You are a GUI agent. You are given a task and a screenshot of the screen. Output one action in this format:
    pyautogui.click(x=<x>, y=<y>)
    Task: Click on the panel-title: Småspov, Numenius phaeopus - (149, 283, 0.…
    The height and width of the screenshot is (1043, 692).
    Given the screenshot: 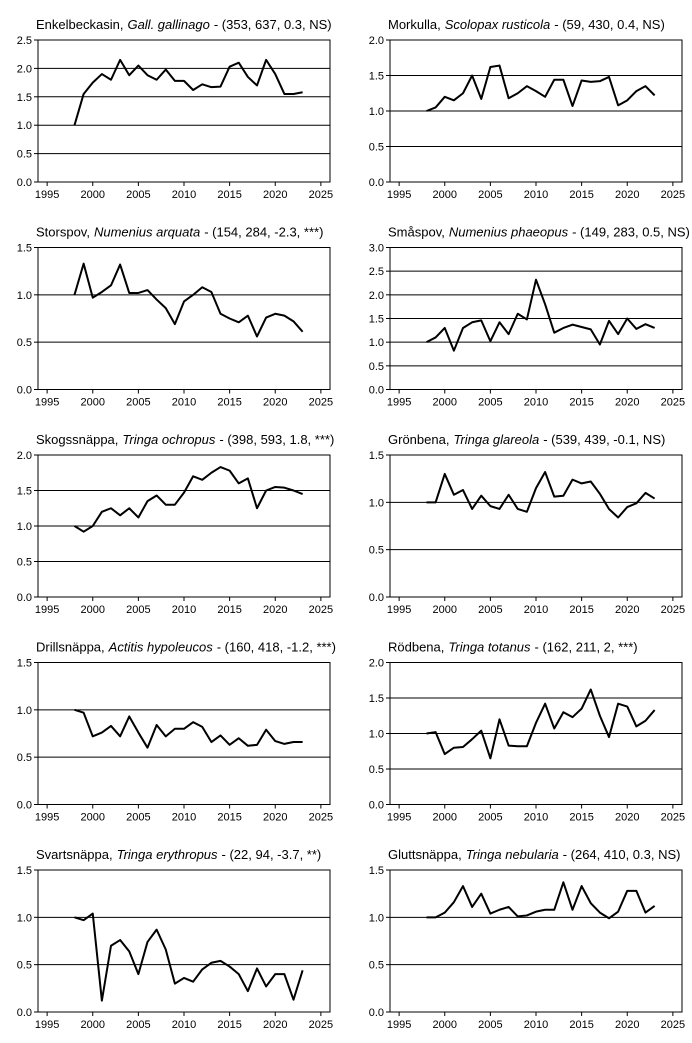 What is the action you would take?
    pyautogui.click(x=539, y=232)
    